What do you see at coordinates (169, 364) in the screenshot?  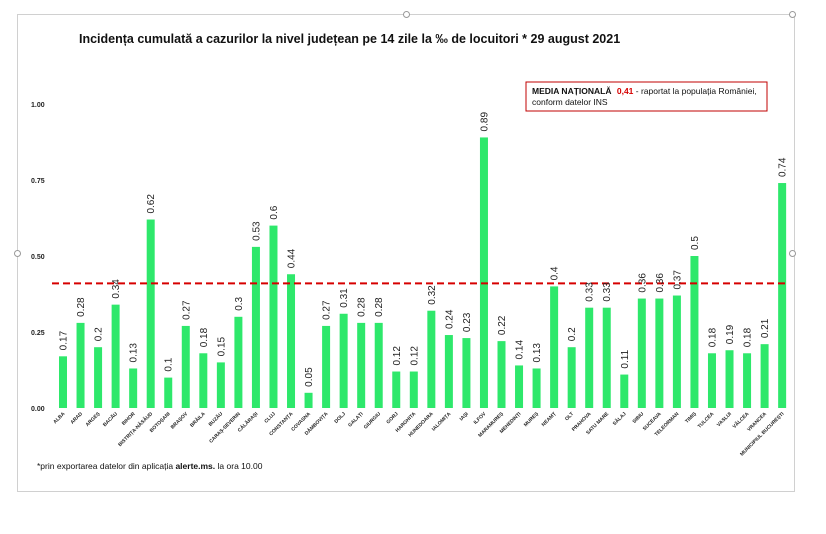 I see `data-label: 0.1` at bounding box center [169, 364].